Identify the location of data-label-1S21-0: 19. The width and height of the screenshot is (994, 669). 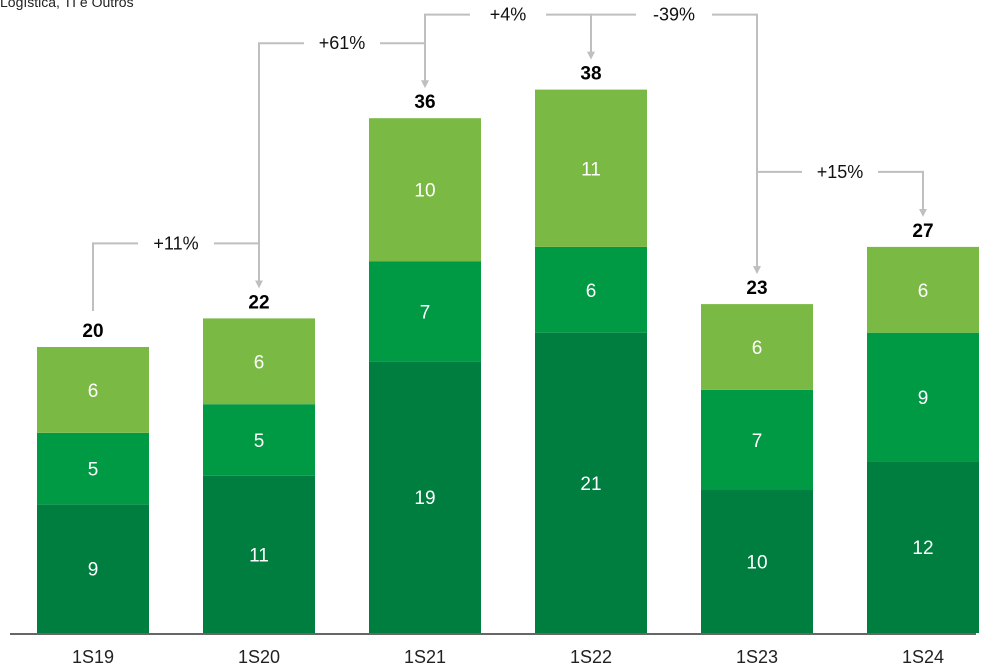
(424, 498).